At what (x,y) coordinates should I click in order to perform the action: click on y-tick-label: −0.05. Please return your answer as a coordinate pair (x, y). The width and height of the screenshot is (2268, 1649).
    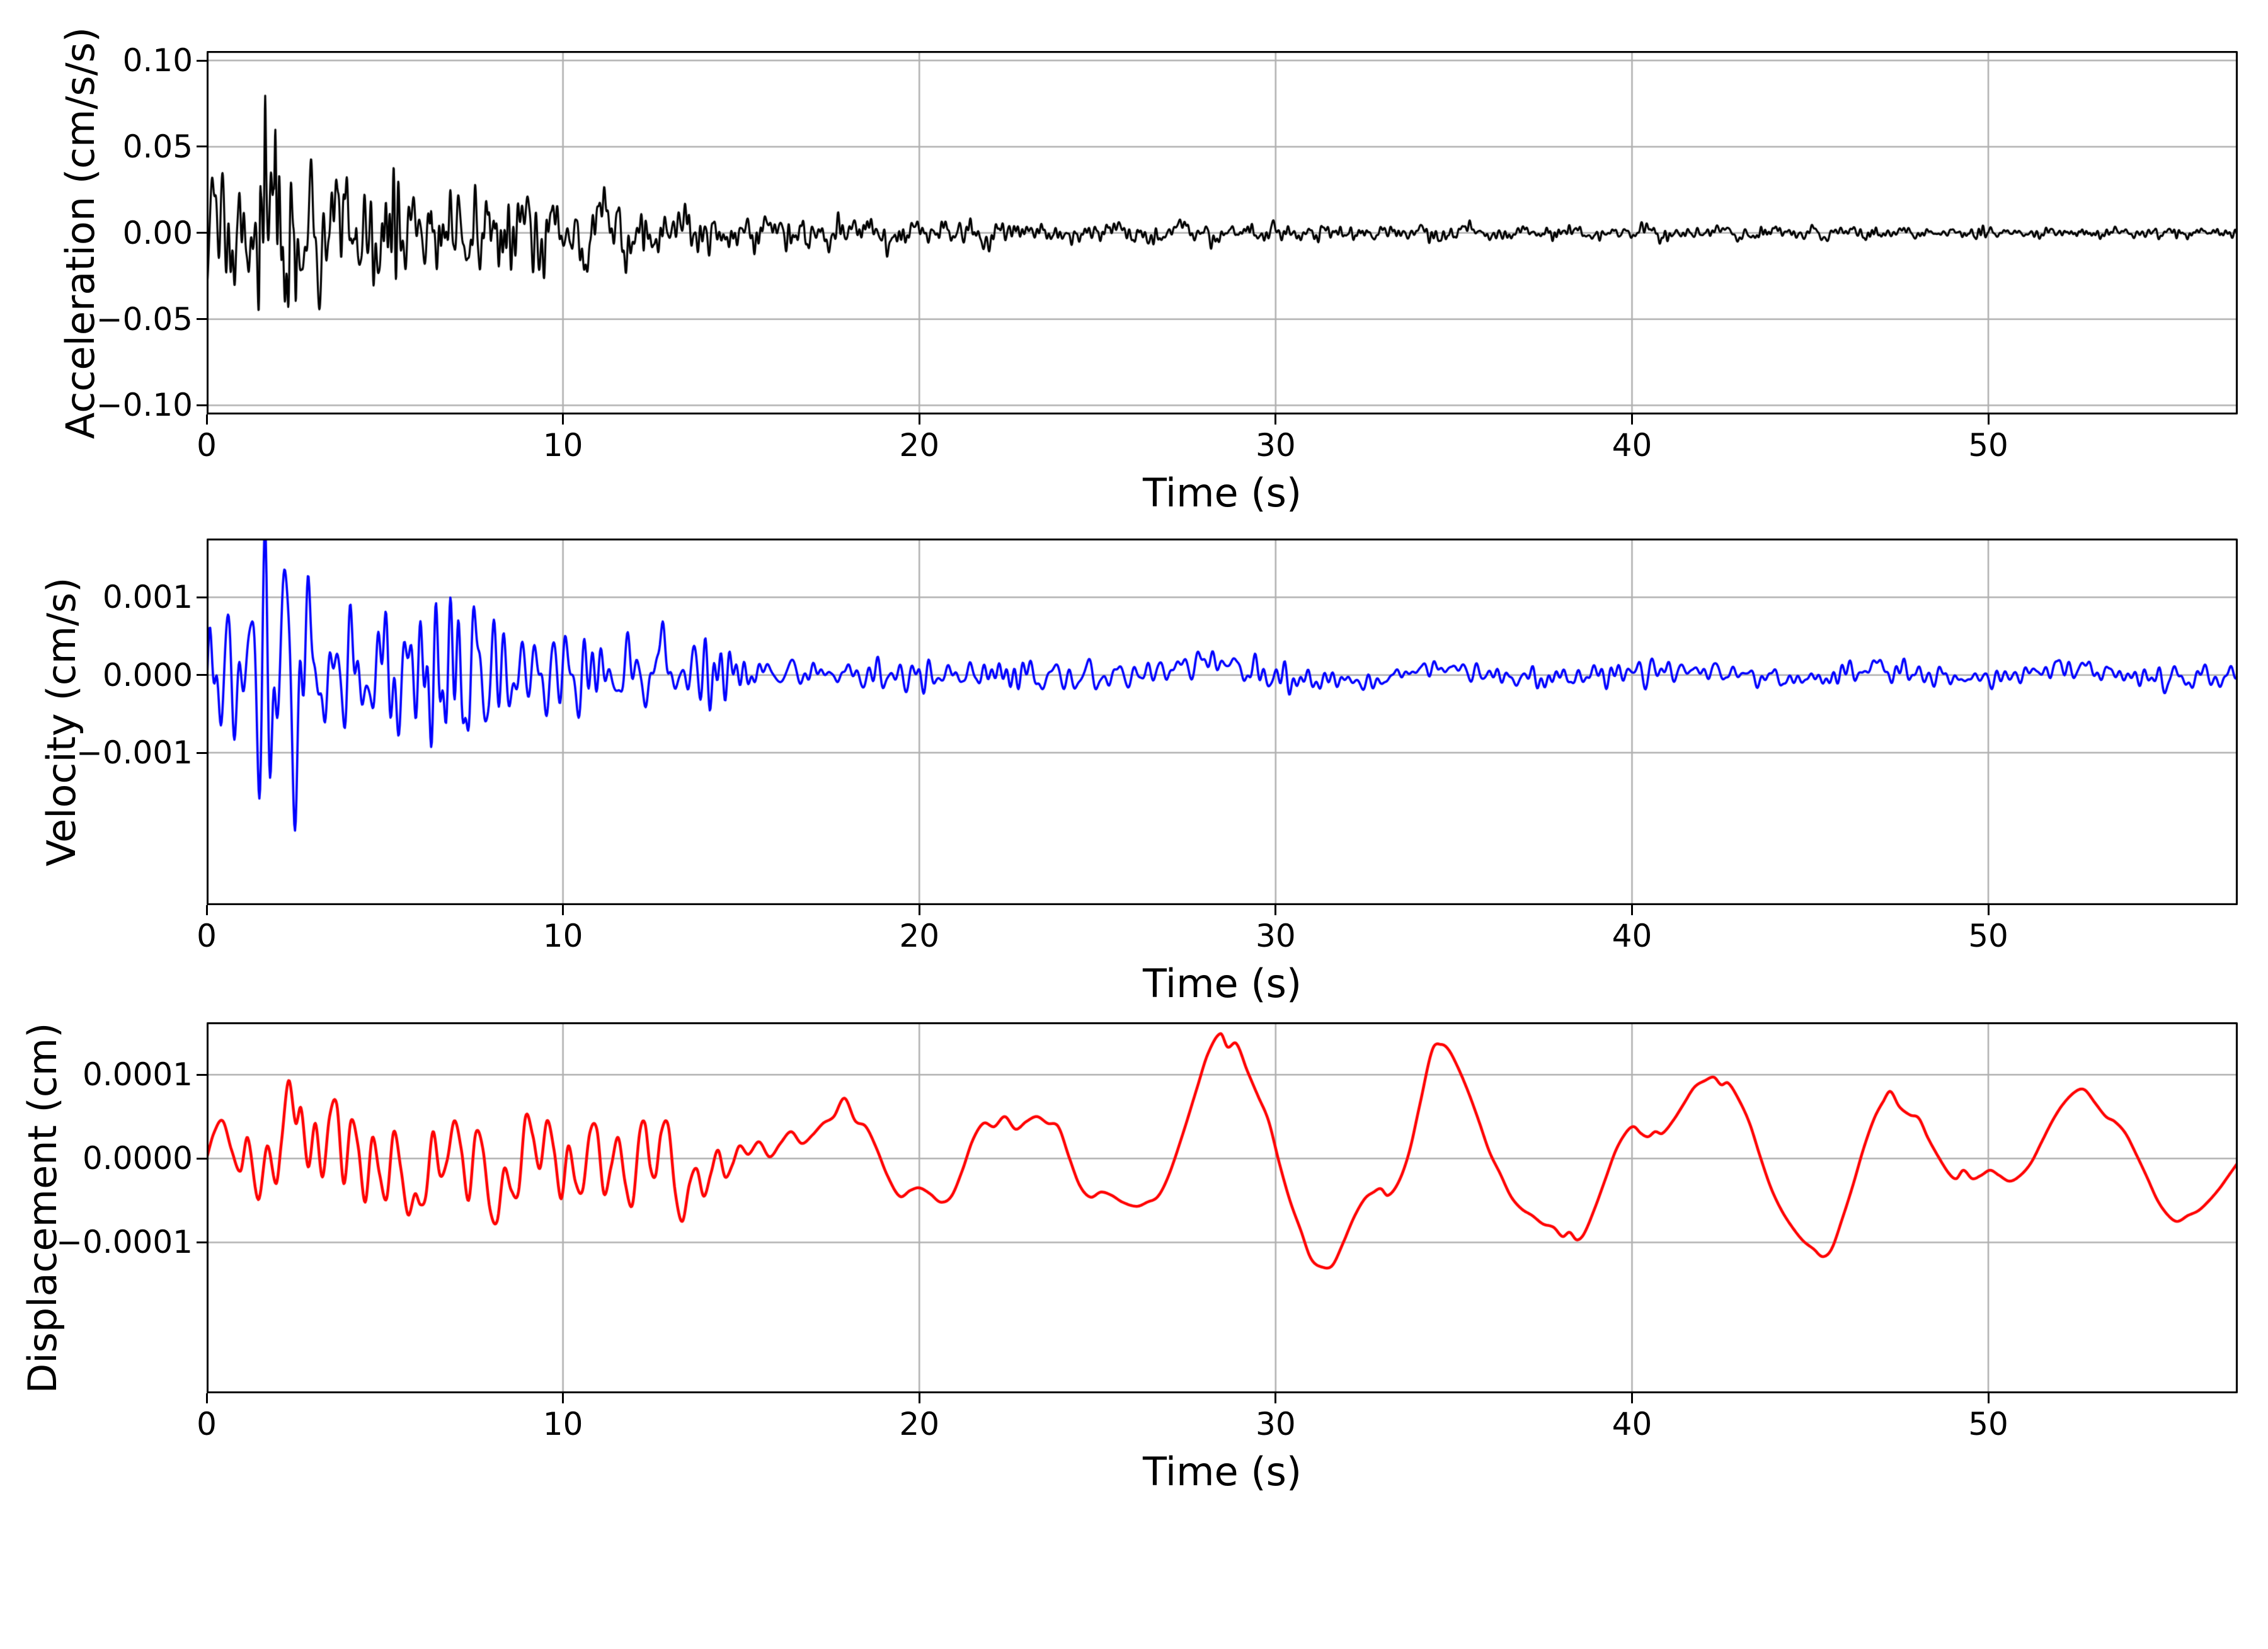
    Looking at the image, I should click on (144, 319).